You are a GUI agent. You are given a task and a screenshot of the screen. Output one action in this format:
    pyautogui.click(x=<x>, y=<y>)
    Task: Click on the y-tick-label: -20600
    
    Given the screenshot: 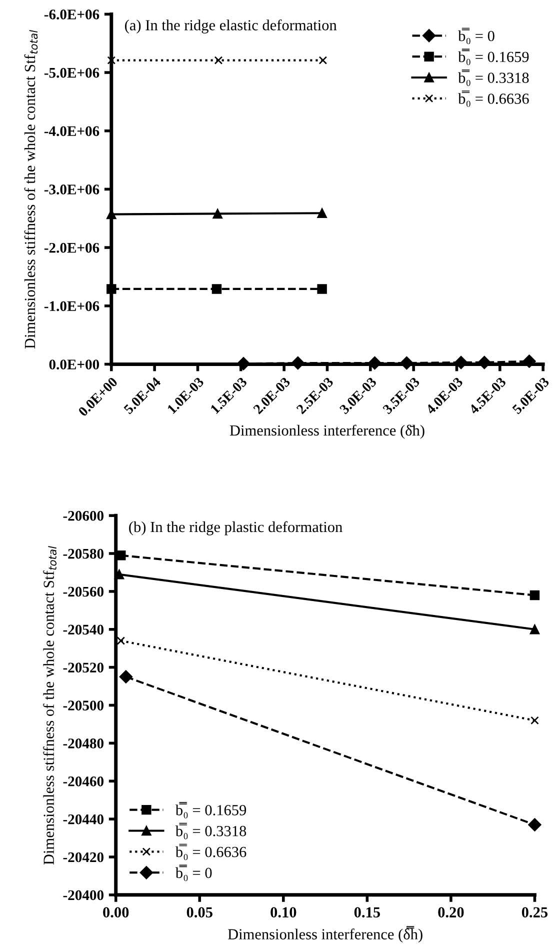 What is the action you would take?
    pyautogui.click(x=83, y=515)
    